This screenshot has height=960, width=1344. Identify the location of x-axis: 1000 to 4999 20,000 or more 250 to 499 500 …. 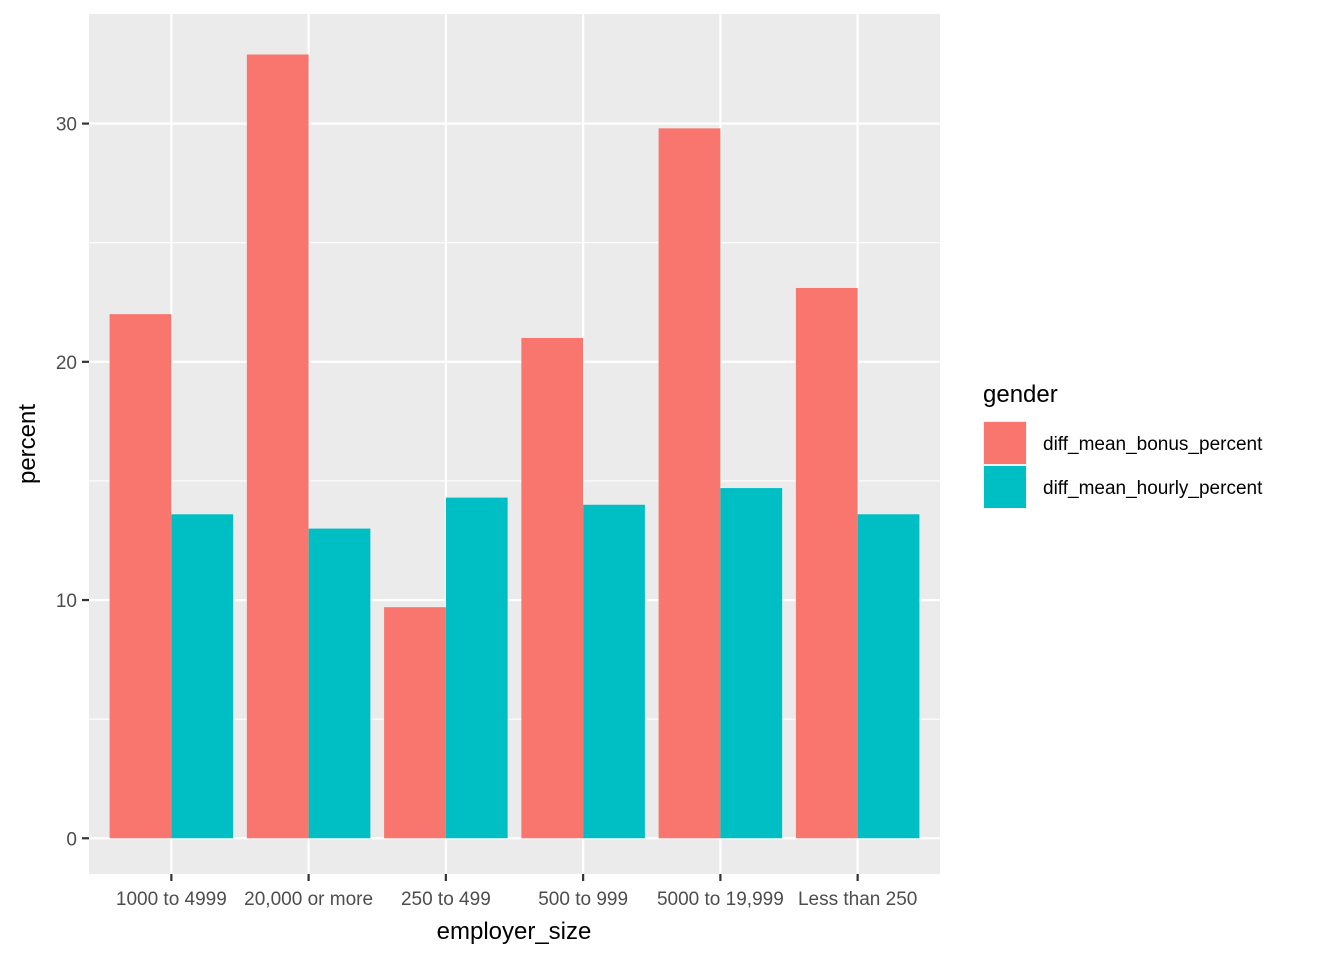
(516, 892).